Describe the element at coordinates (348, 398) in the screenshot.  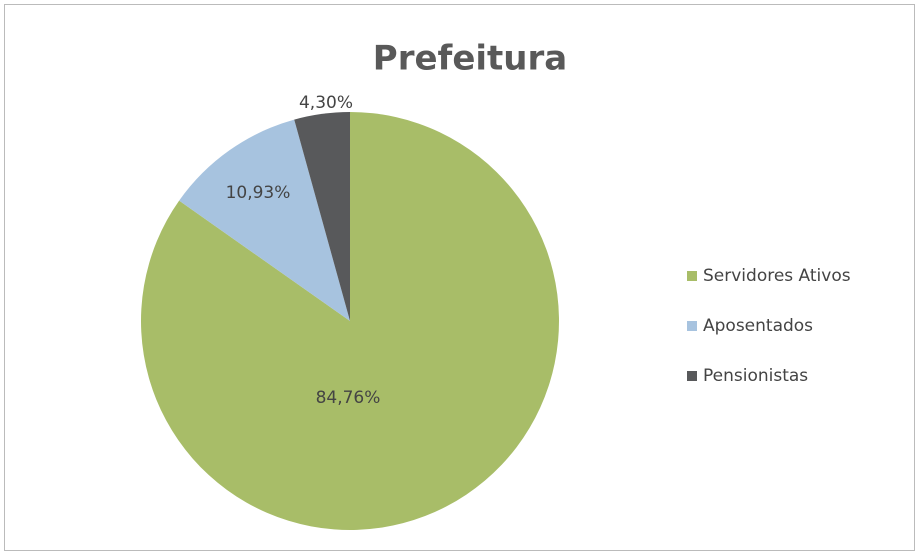
I see `data-label: 84,76%` at that location.